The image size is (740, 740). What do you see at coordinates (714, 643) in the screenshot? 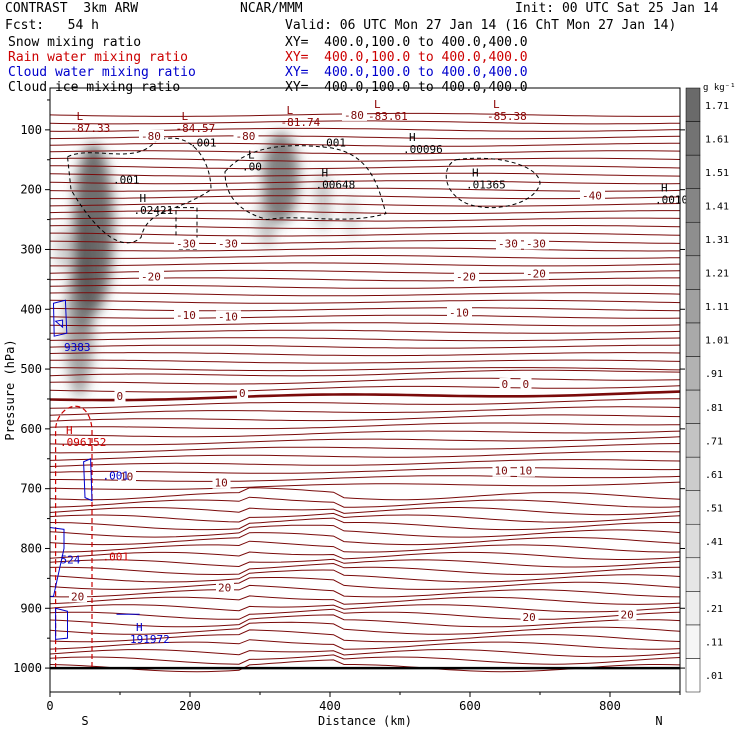
I see `colorbar-label-1: .11` at bounding box center [714, 643].